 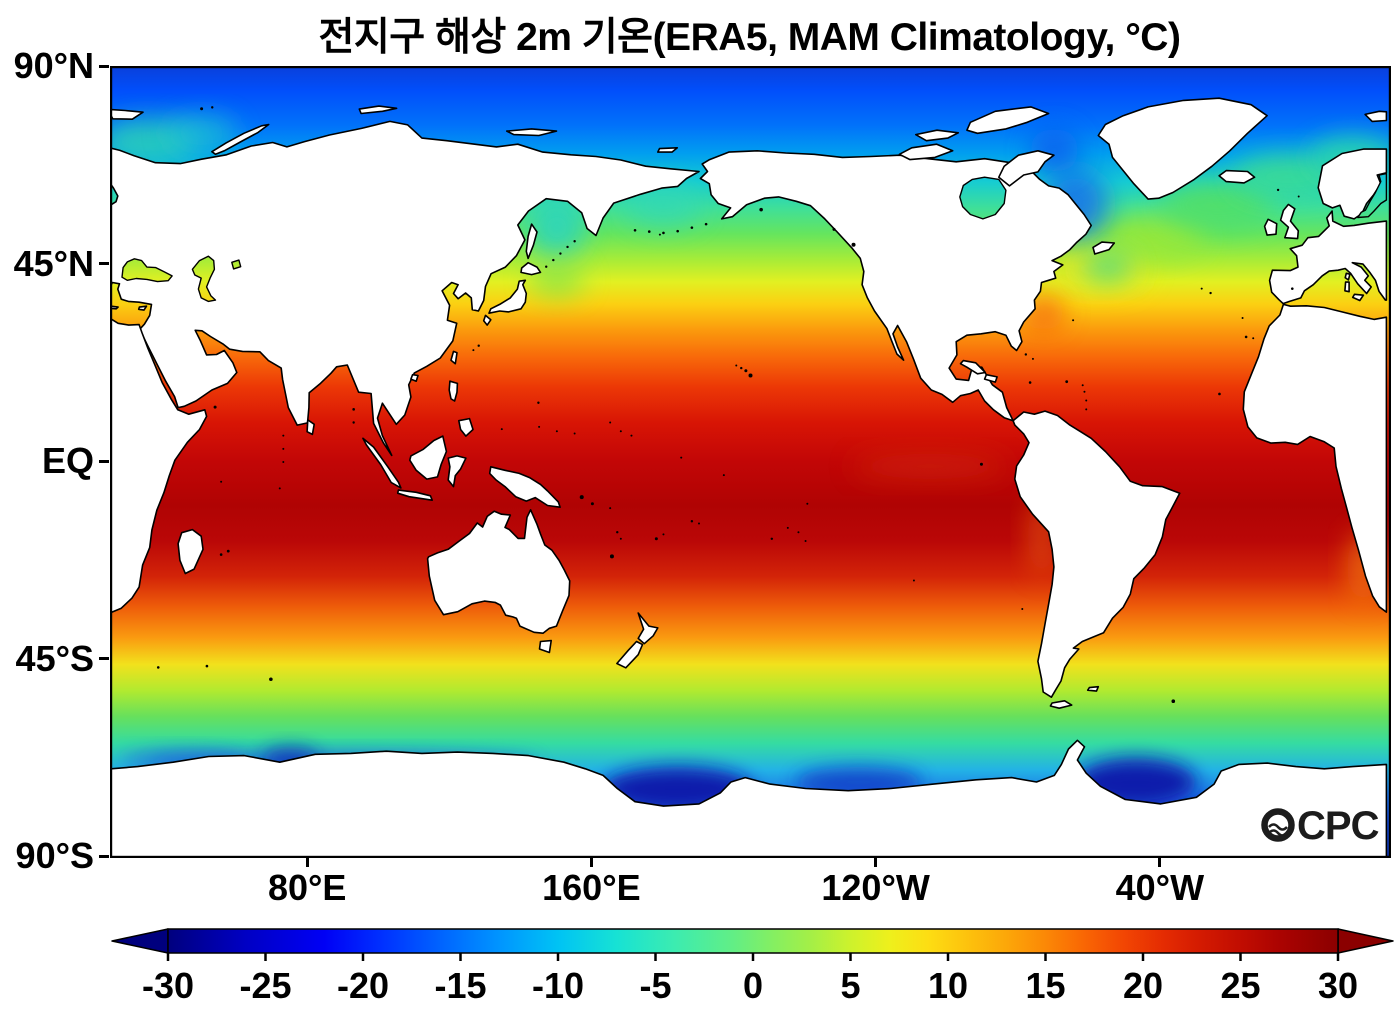 What do you see at coordinates (454, 357) in the screenshot?
I see `land-taiwan` at bounding box center [454, 357].